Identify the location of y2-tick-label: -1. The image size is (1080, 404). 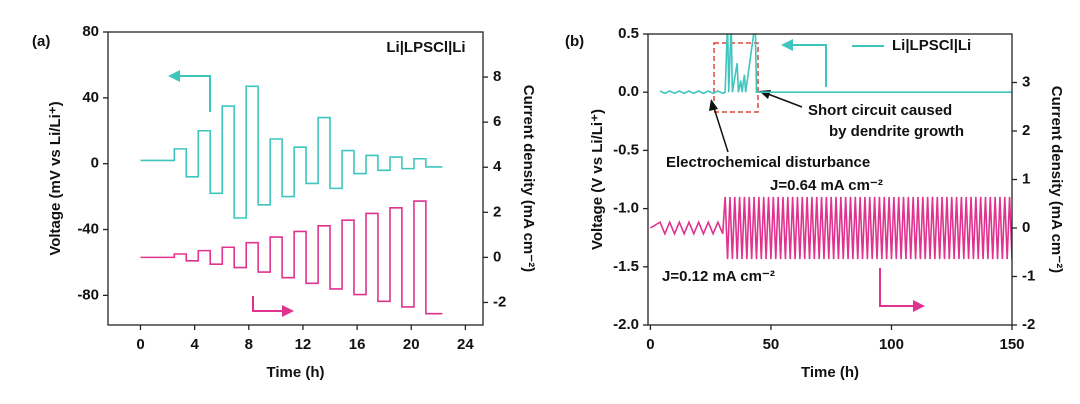
(1028, 275).